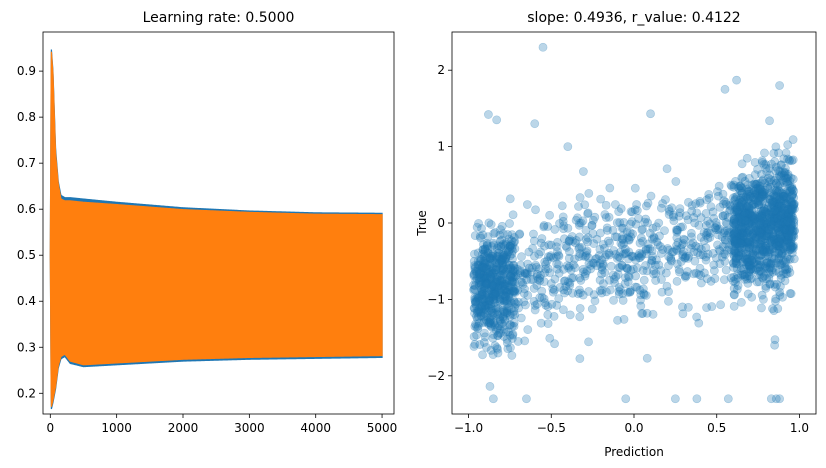  Describe the element at coordinates (436, 376) in the screenshot. I see `y-tick-label: −2` at that location.